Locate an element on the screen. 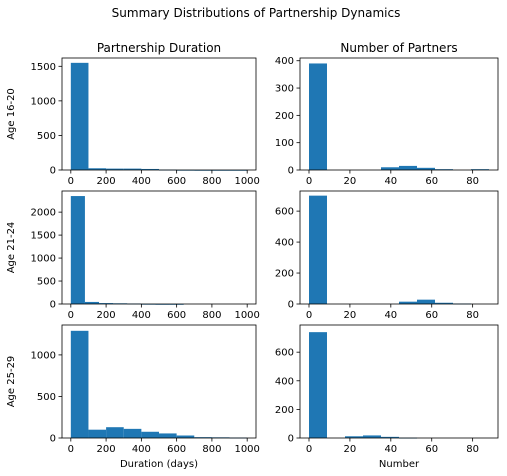 This screenshot has width=507, height=476. y-tick-label: 100 is located at coordinates (284, 143).